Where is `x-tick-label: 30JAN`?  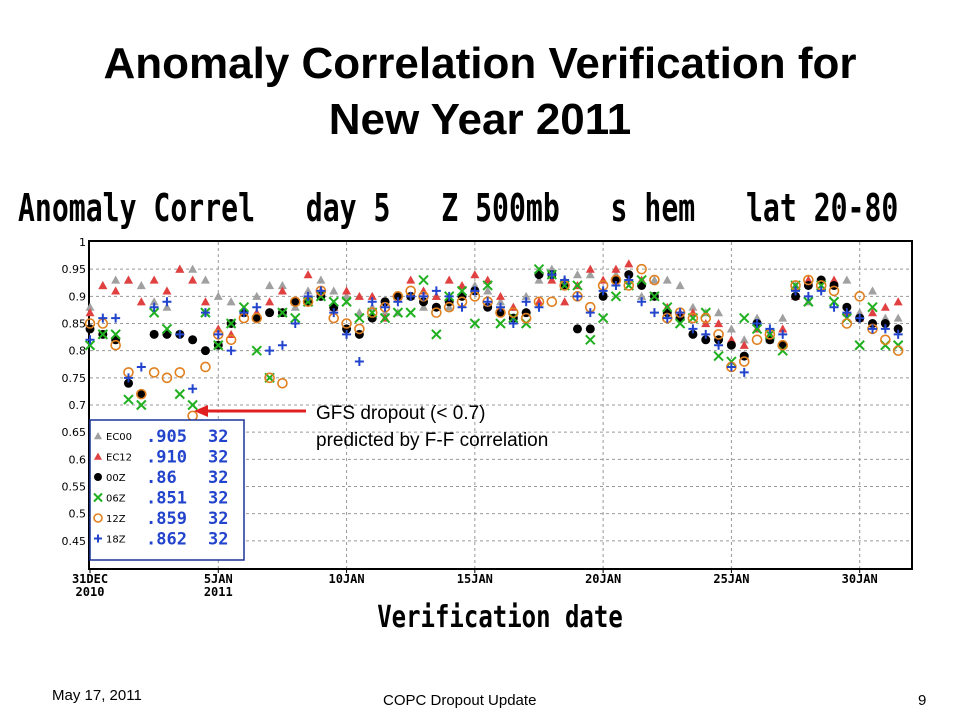 x-tick-label: 30JAN is located at coordinates (860, 579).